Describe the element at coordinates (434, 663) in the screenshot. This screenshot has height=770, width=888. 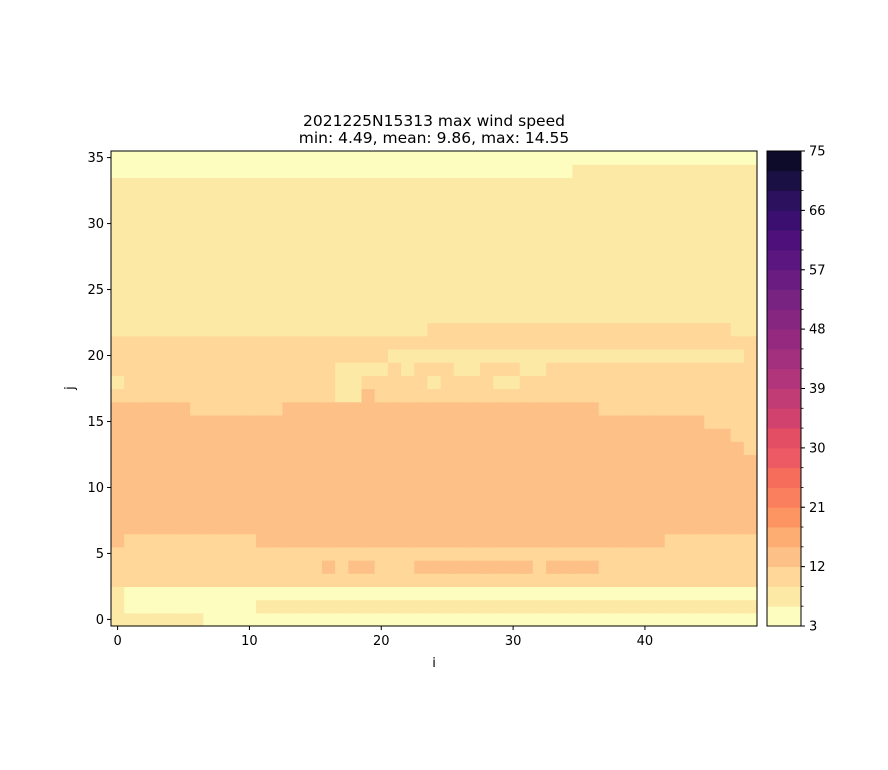
I see `x-axis-label: i` at that location.